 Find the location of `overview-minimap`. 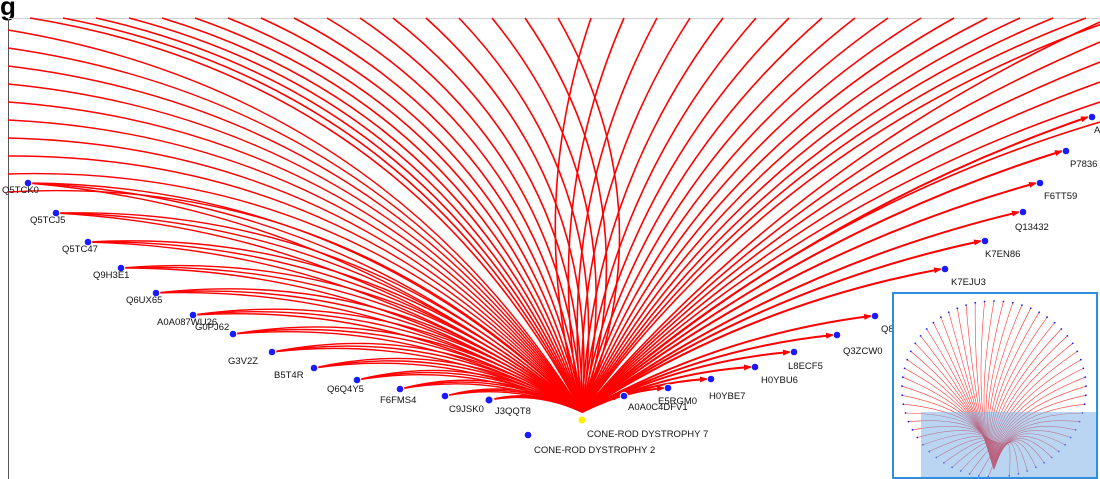

overview-minimap is located at coordinates (995, 385).